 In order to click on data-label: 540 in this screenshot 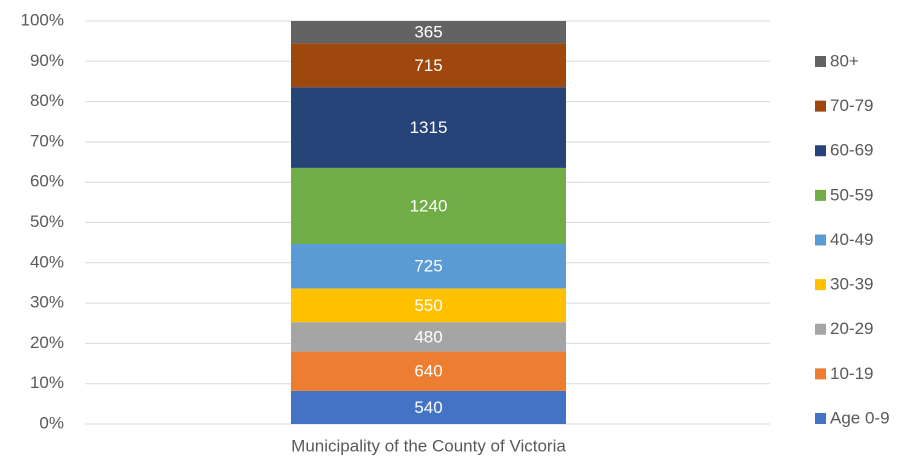, I will do `click(428, 407)`.